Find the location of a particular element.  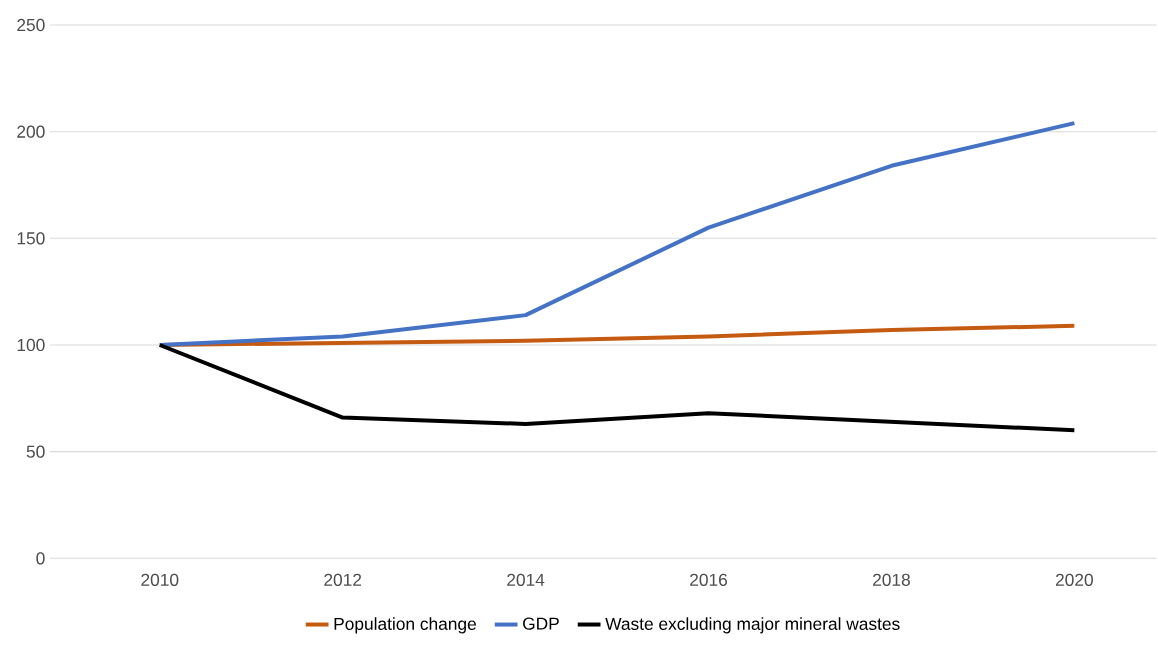

x-tick-label: 2020 is located at coordinates (1074, 579).